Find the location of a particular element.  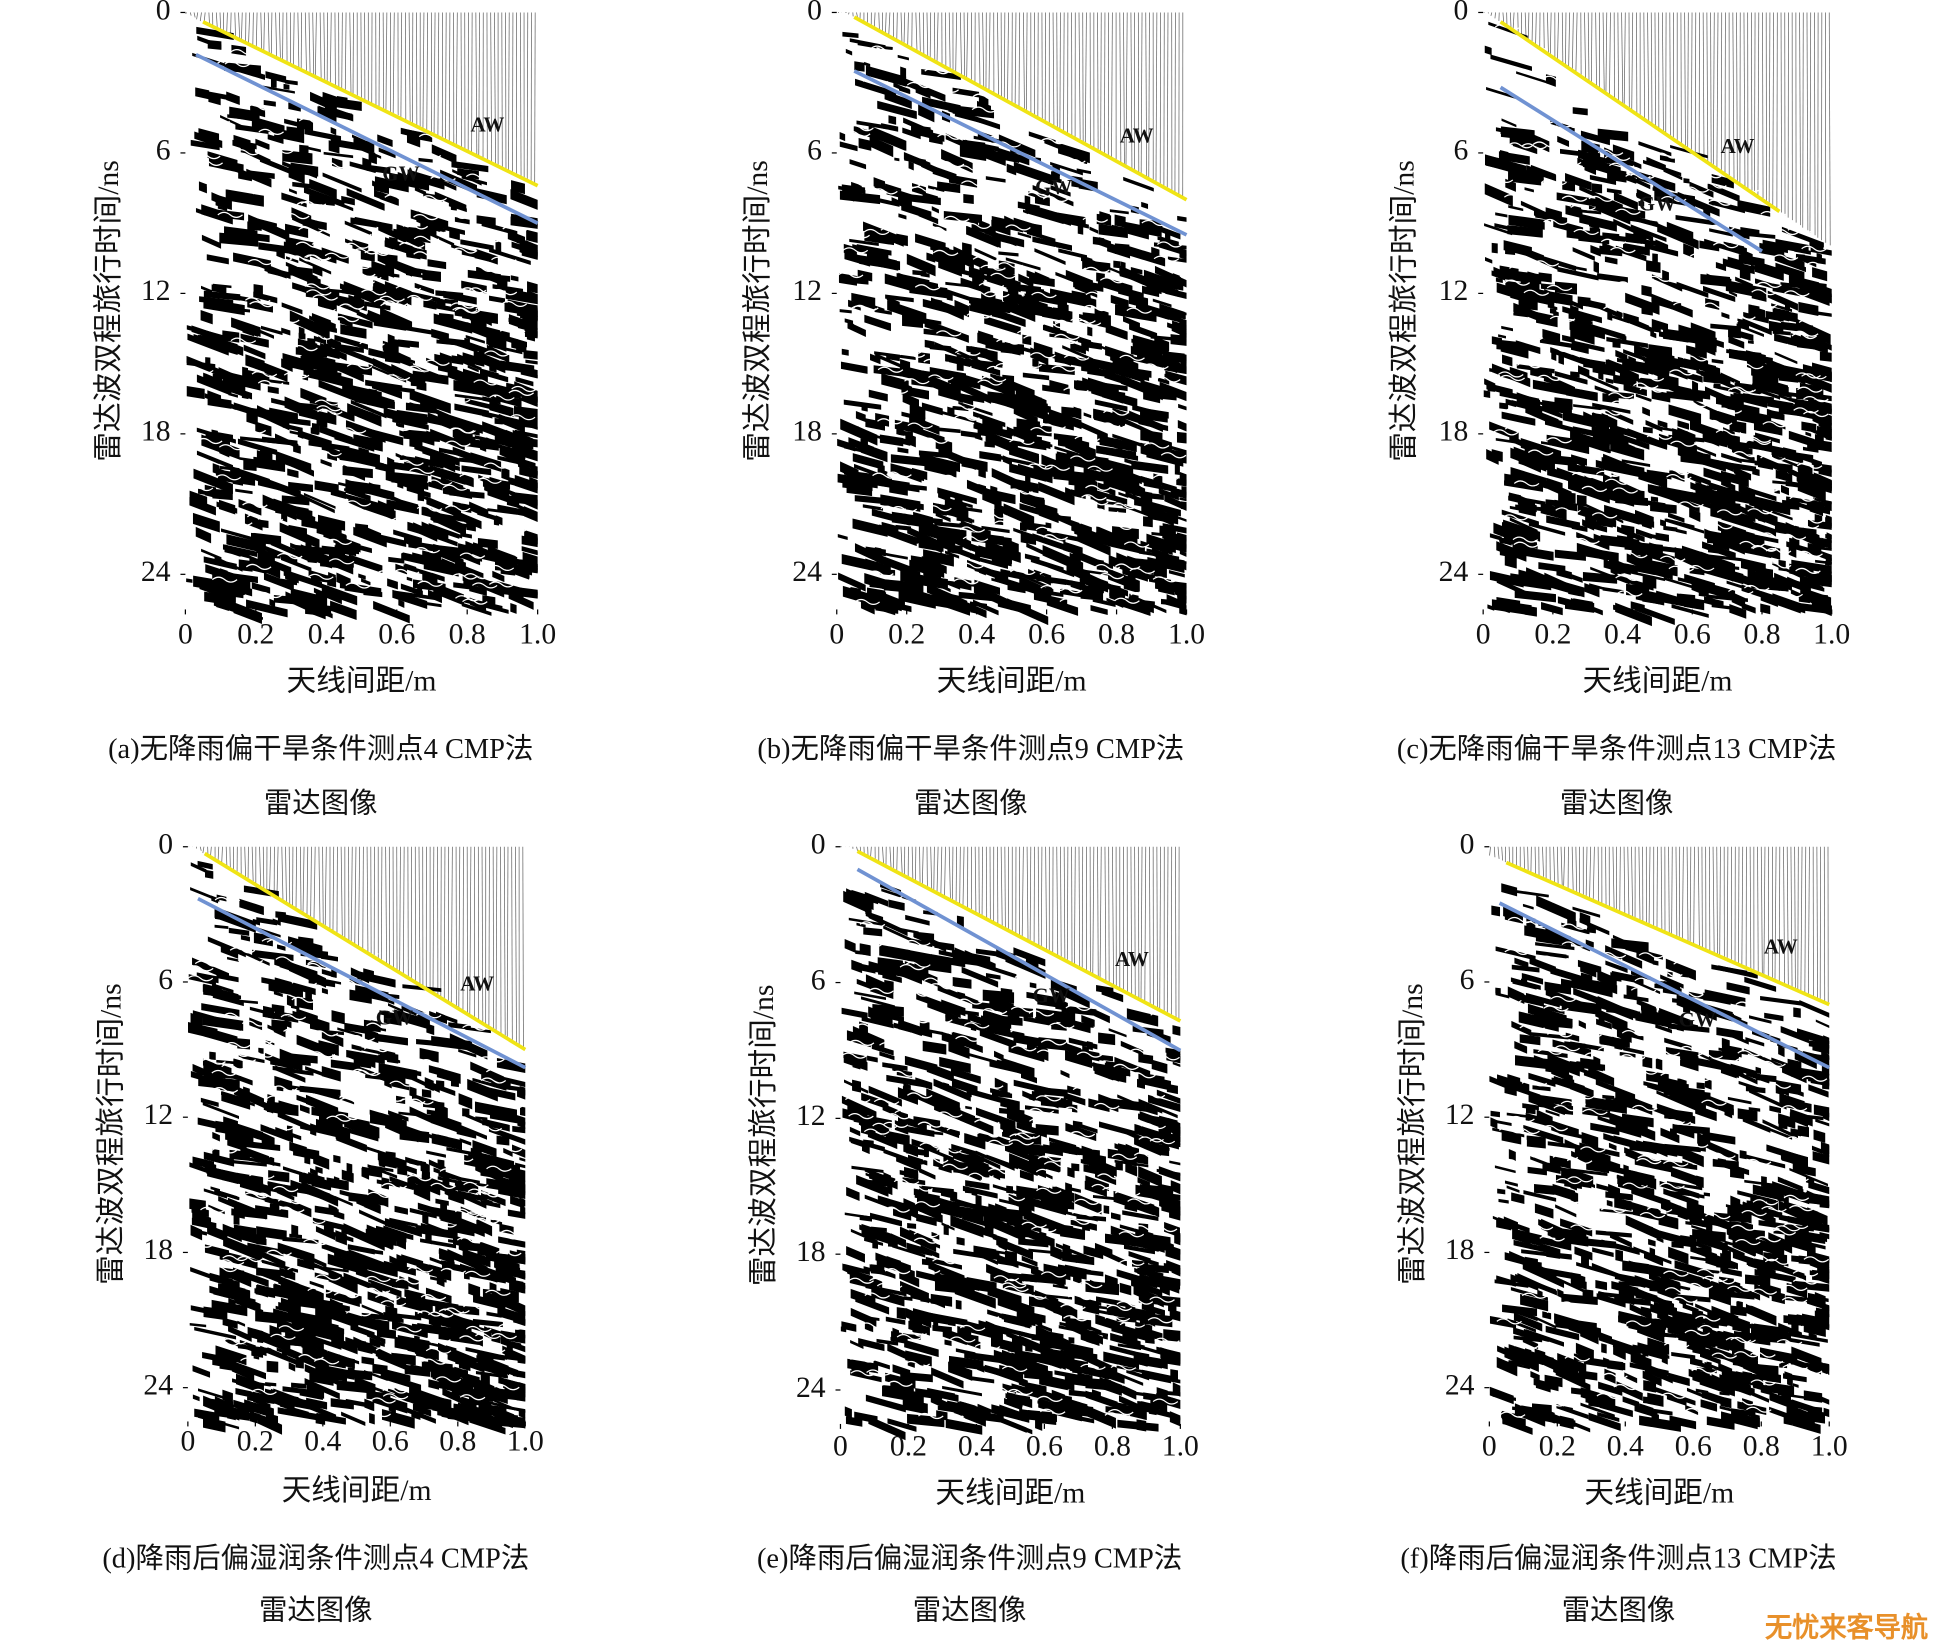

y-tick-label: 6 is located at coordinates (163, 151).